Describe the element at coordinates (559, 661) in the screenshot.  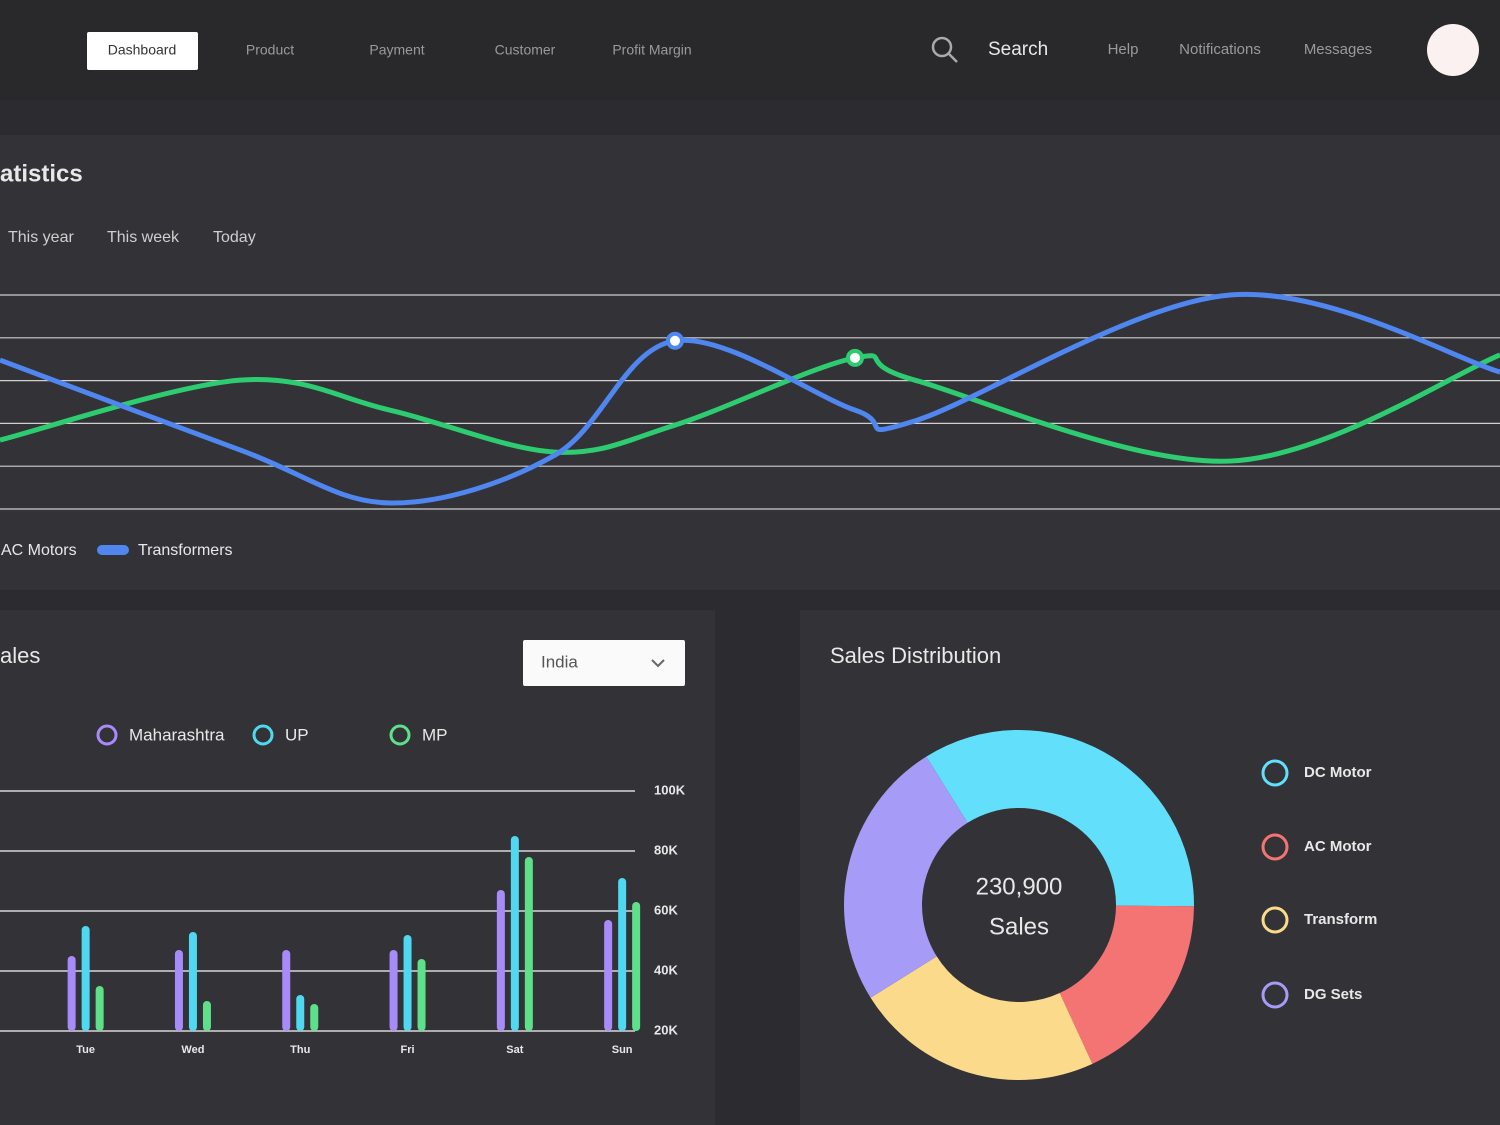
I see `dropdown-value: India` at that location.